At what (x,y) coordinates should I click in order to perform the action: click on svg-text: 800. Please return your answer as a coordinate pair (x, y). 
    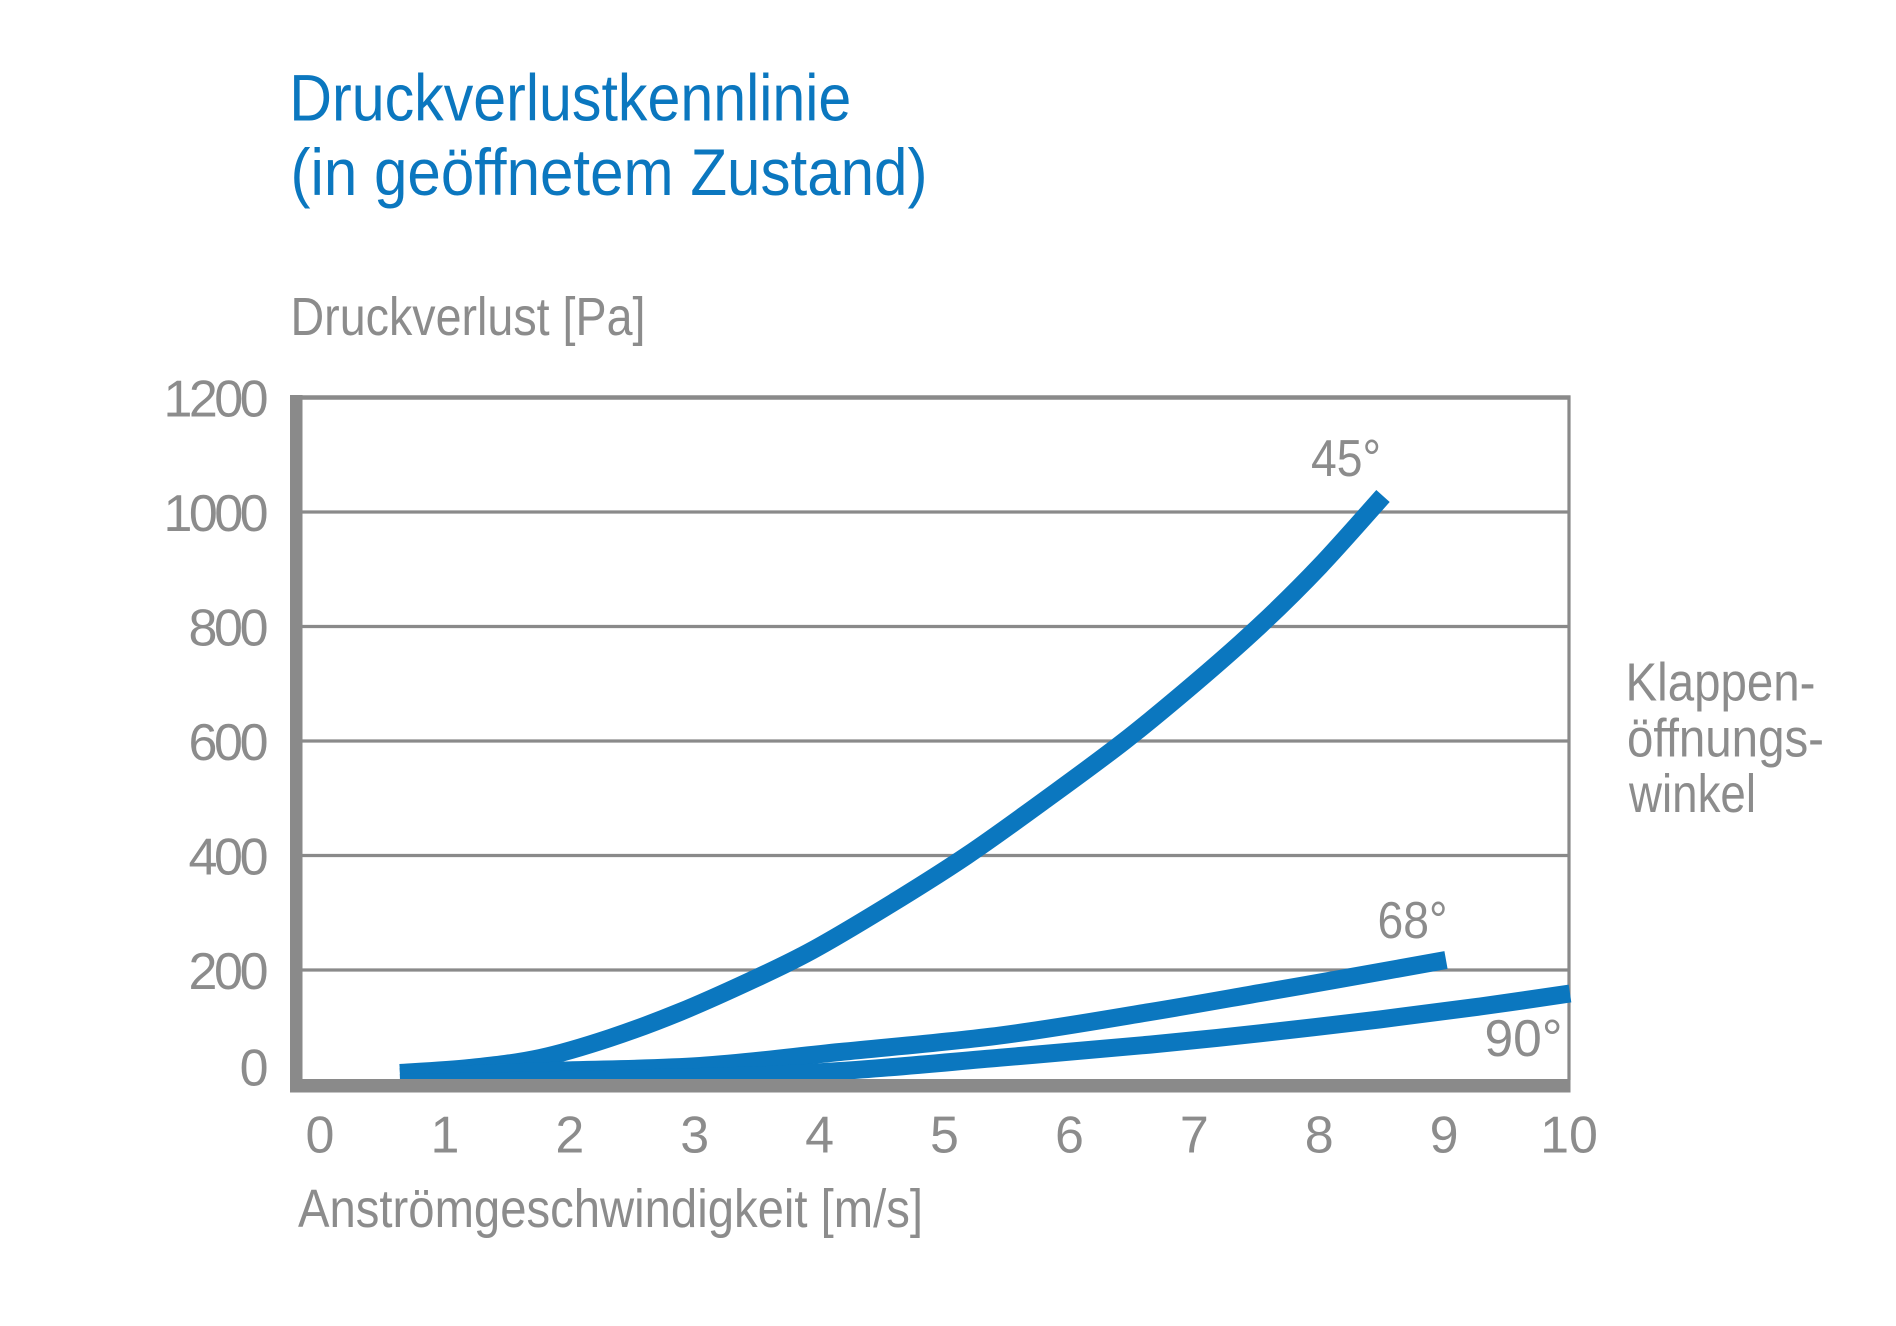
    Looking at the image, I should click on (229, 629).